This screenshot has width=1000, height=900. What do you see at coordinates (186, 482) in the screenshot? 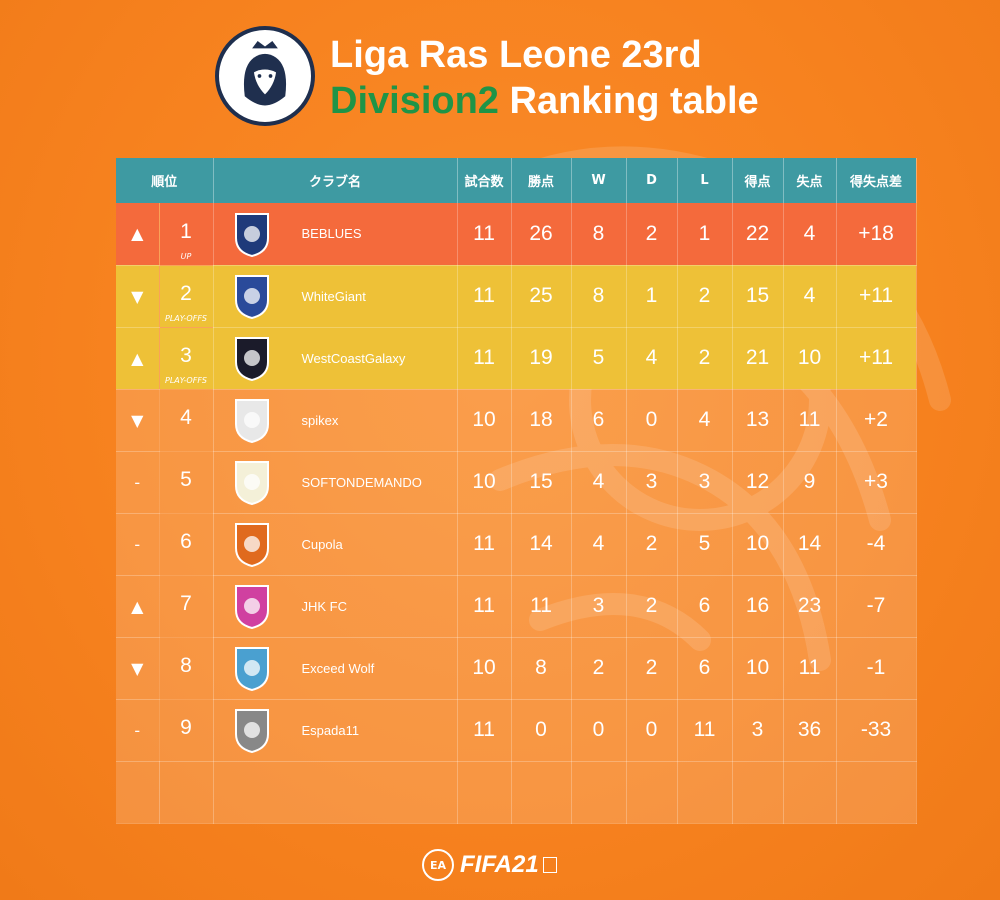
I see `rank-cell: 5` at bounding box center [186, 482].